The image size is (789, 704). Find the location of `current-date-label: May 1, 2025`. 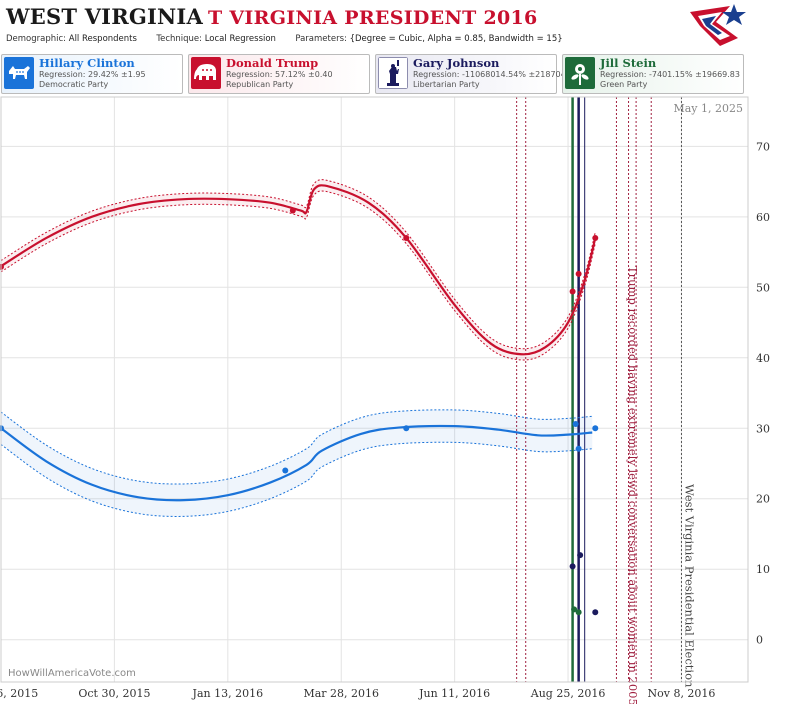

current-date-label: May 1, 2025 is located at coordinates (708, 108).